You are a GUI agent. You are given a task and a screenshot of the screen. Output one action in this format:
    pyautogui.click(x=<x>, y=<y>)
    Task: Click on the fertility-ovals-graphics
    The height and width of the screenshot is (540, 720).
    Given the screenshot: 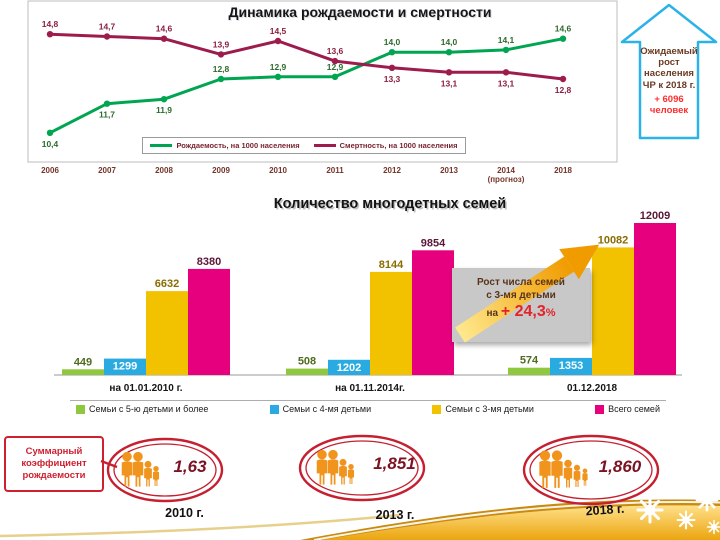 What is the action you would take?
    pyautogui.click(x=380, y=470)
    